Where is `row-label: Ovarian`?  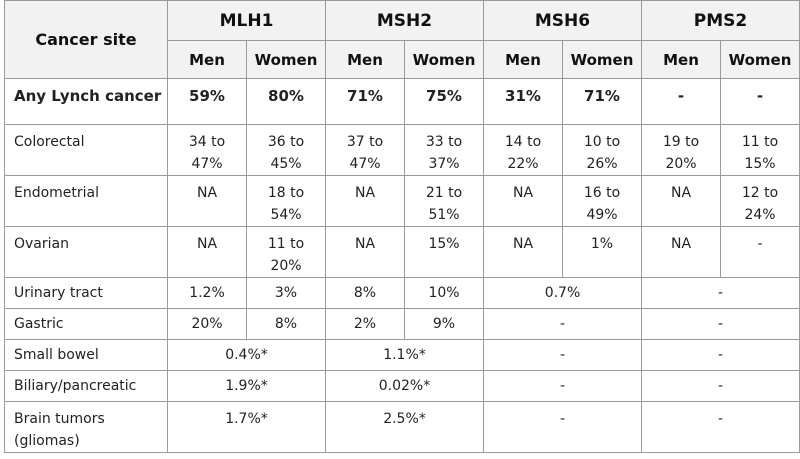
row-label: Ovarian is located at coordinates (86, 252).